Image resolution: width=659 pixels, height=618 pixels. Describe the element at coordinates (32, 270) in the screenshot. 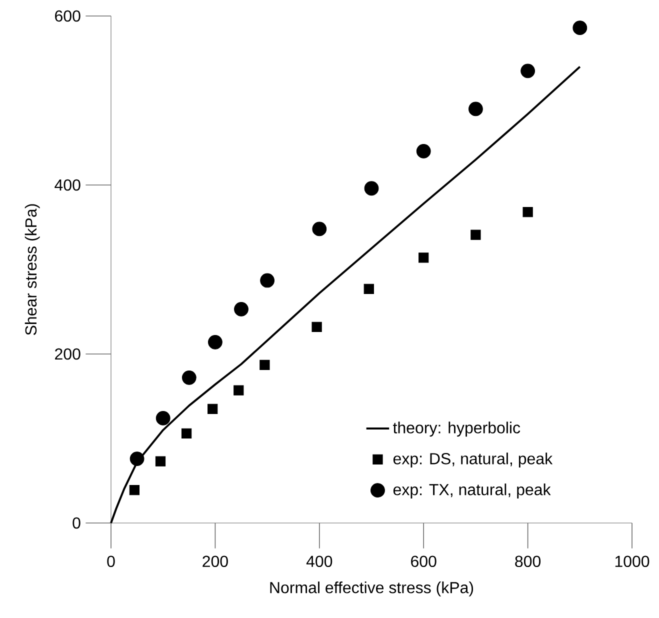

I see `y-axis-title: Shear stress (kPa)` at that location.